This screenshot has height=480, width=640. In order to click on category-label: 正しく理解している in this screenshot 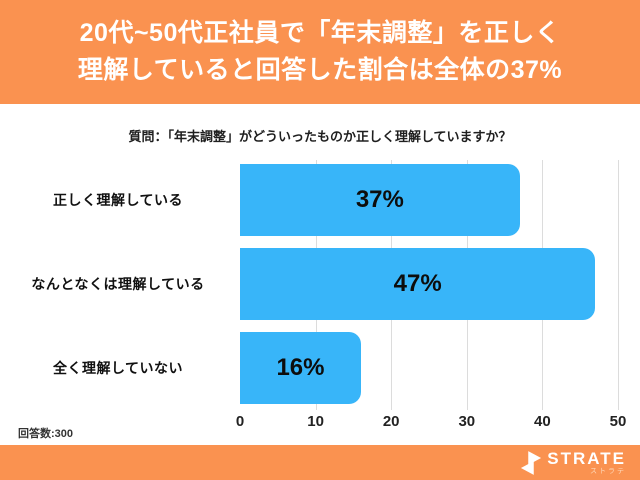, I will do `click(118, 200)`.